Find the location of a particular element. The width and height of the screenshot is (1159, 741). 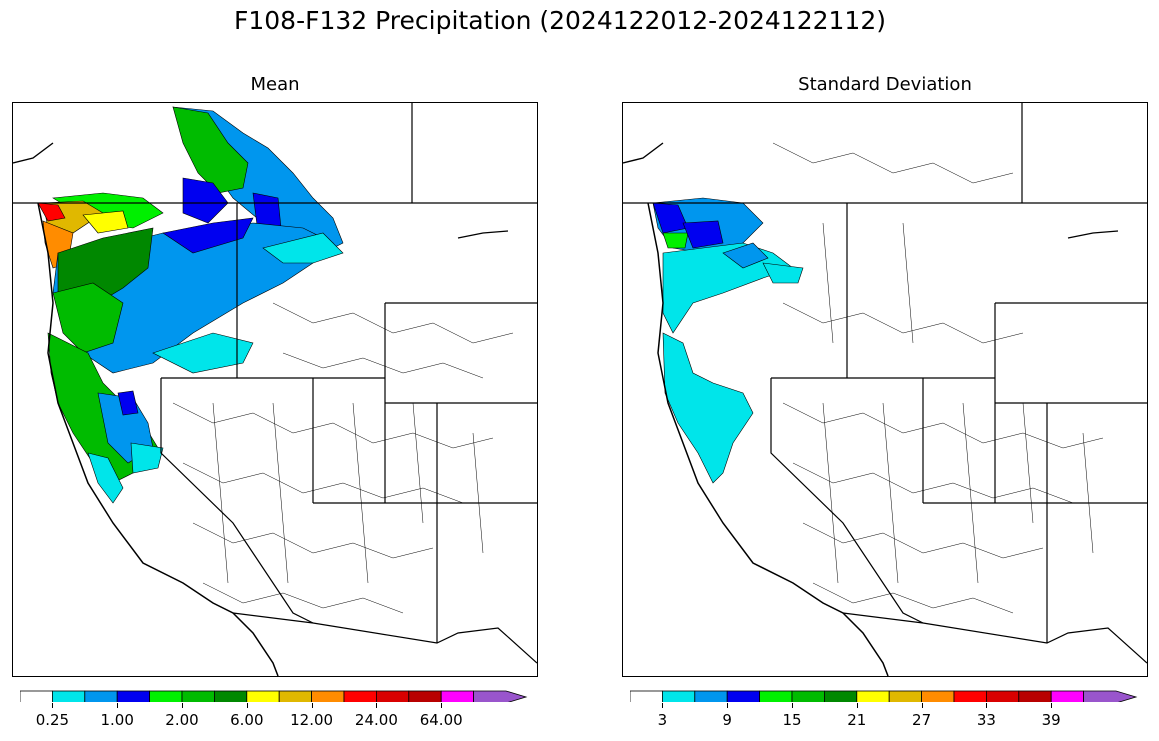

stddev-colorbar-tick-label: 39 is located at coordinates (1051, 720).